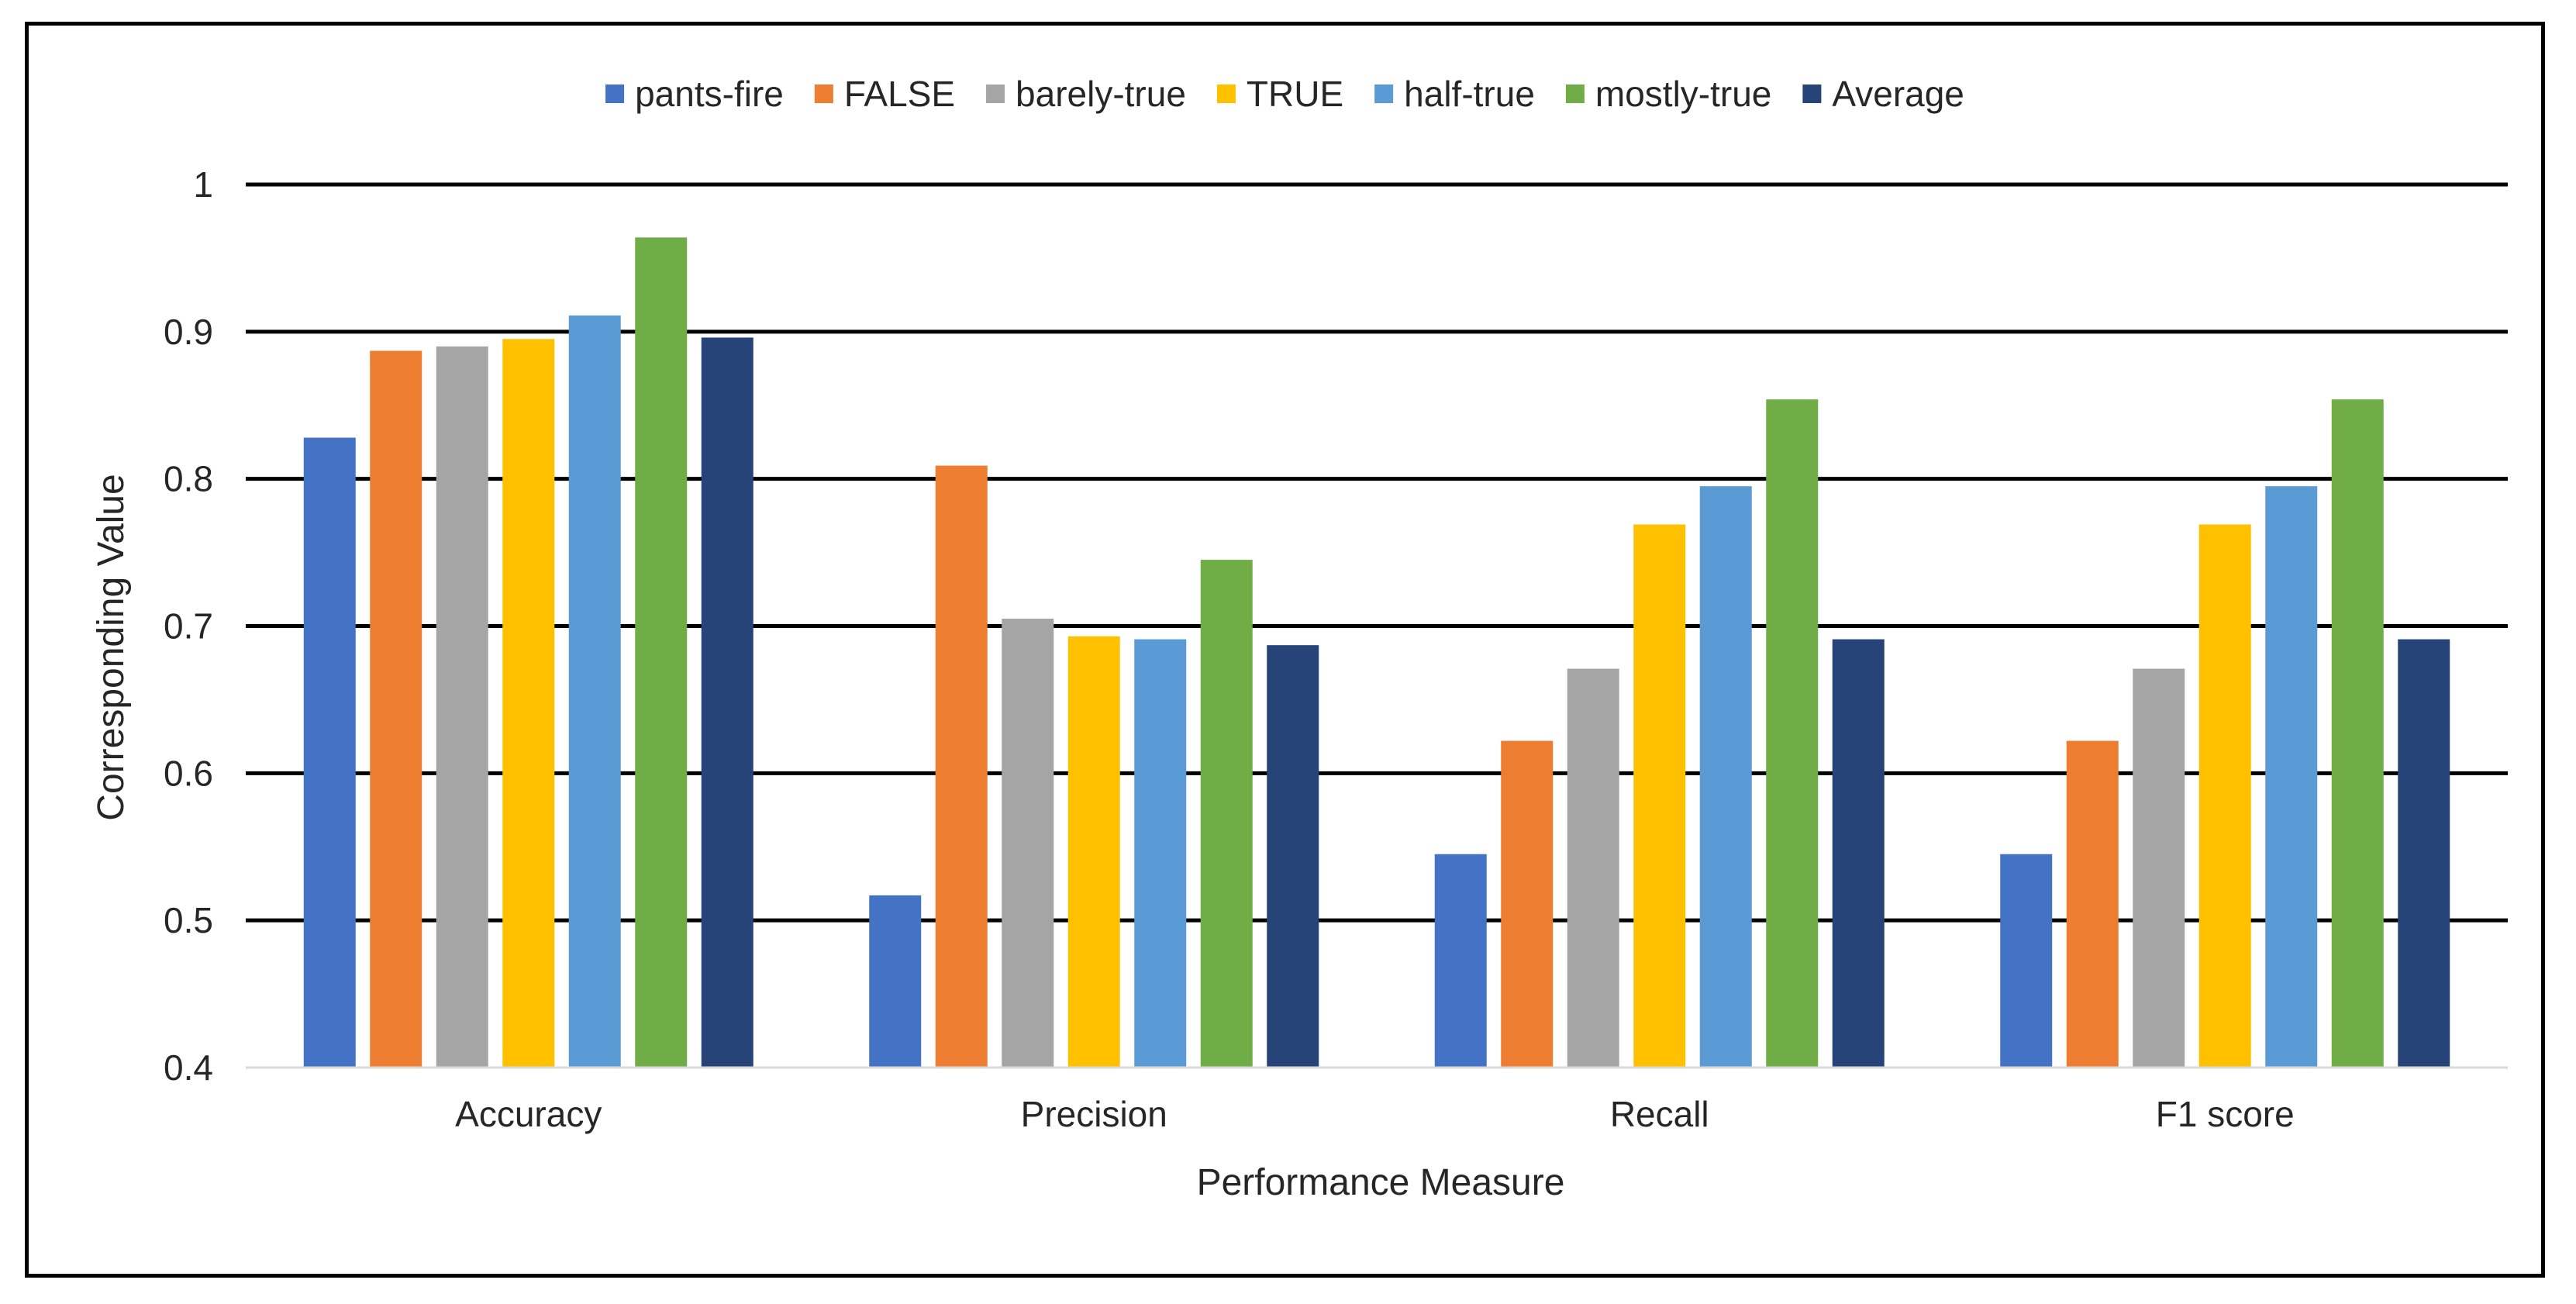 Image resolution: width=2576 pixels, height=1304 pixels. Describe the element at coordinates (961, 766) in the screenshot. I see `bar-false-precision` at that location.